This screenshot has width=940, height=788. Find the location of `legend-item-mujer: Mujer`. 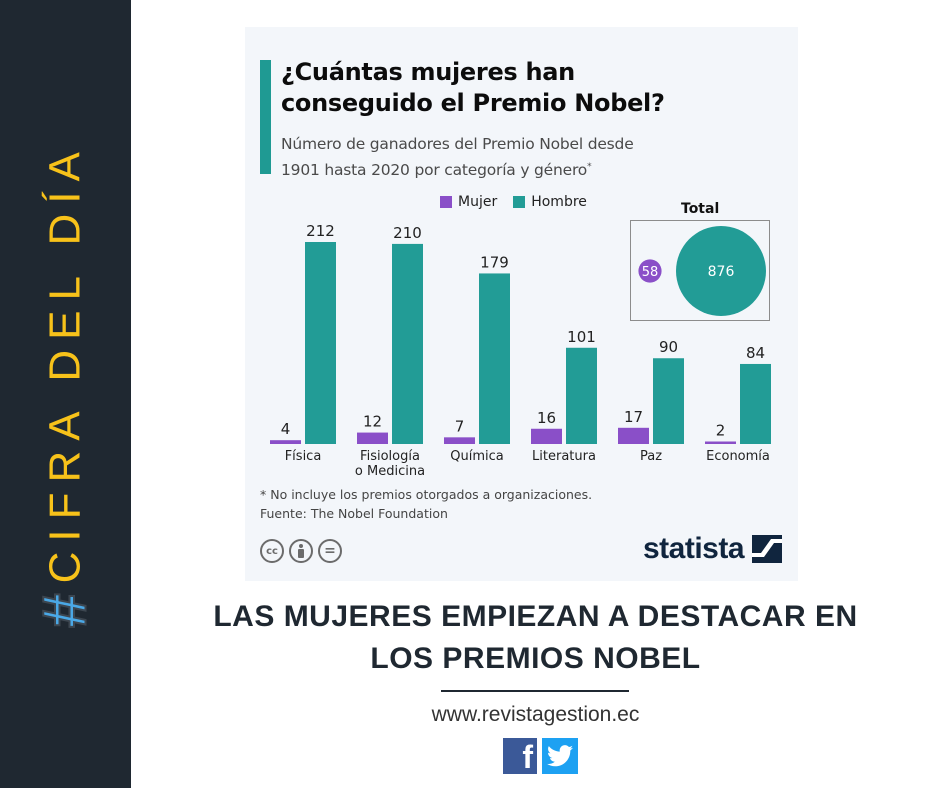

legend-item-mujer: Mujer is located at coordinates (468, 202).